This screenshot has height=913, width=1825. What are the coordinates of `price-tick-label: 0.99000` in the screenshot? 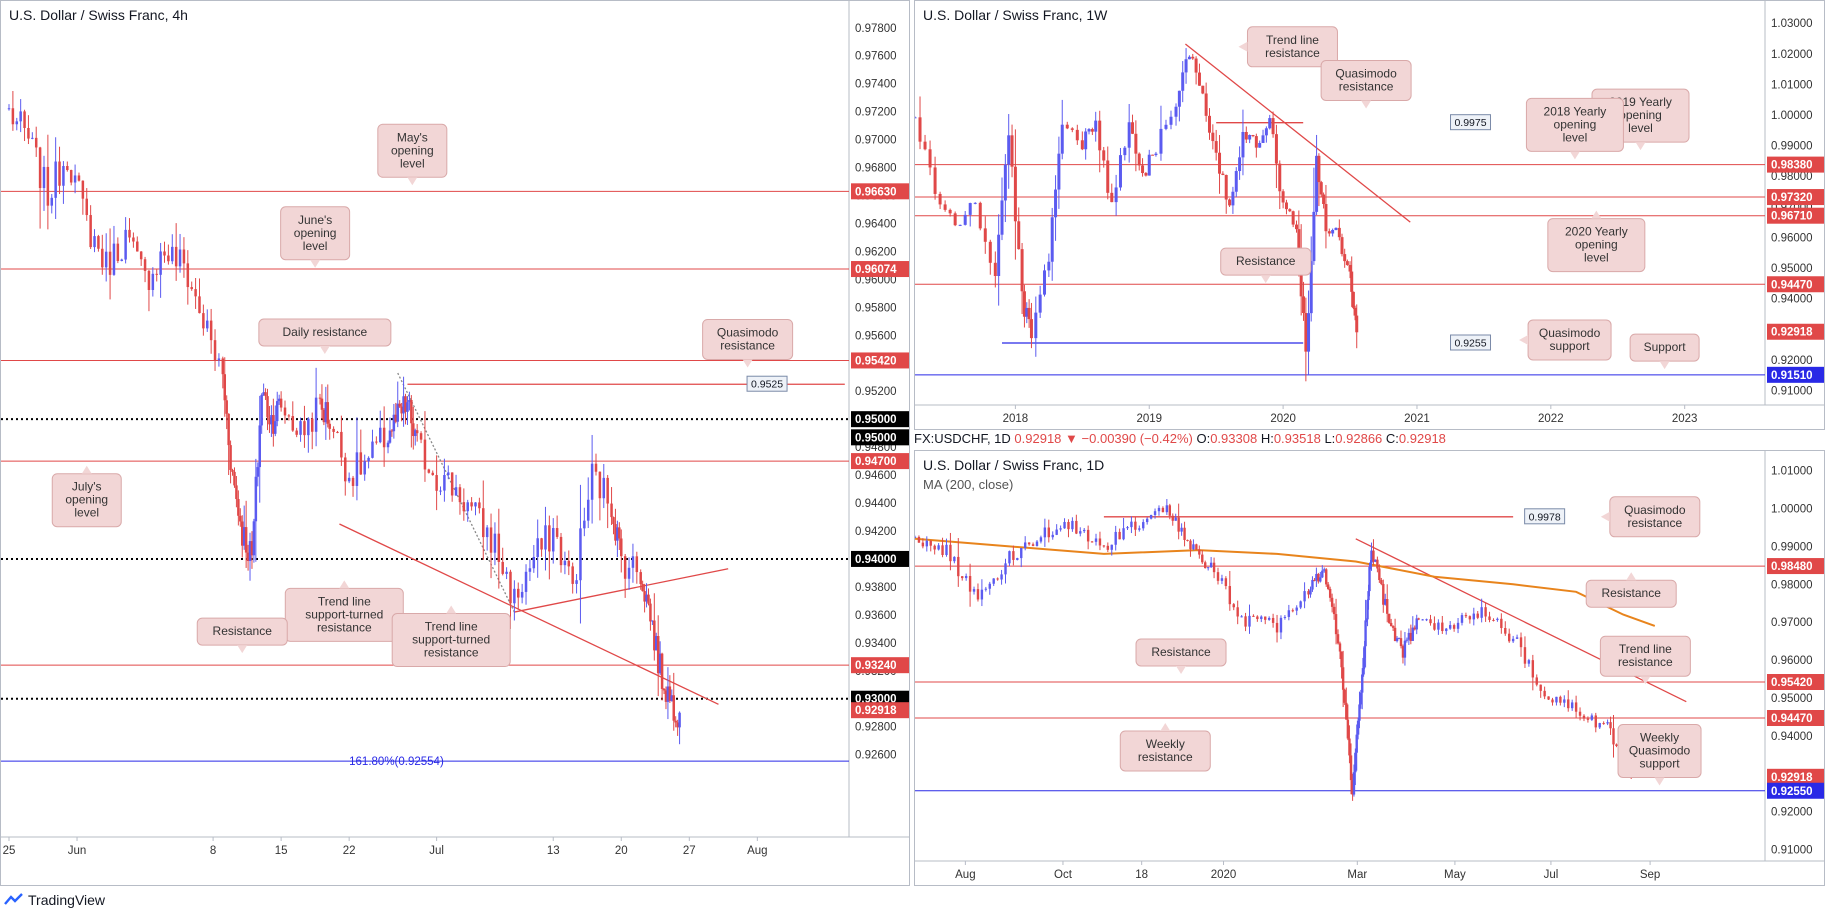 It's located at (1792, 547).